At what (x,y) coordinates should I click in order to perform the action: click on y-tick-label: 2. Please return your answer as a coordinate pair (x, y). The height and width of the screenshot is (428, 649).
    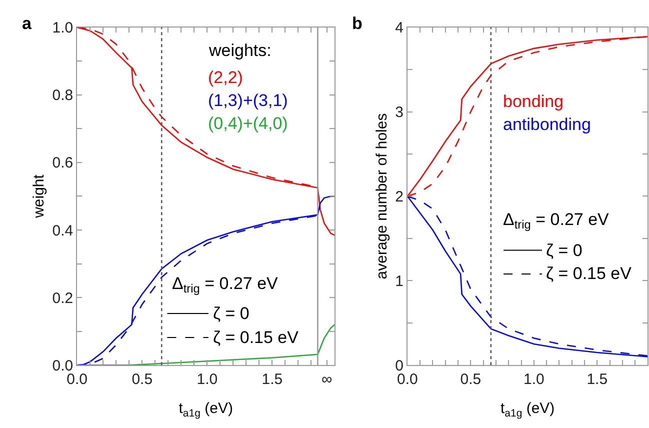
    Looking at the image, I should click on (399, 197).